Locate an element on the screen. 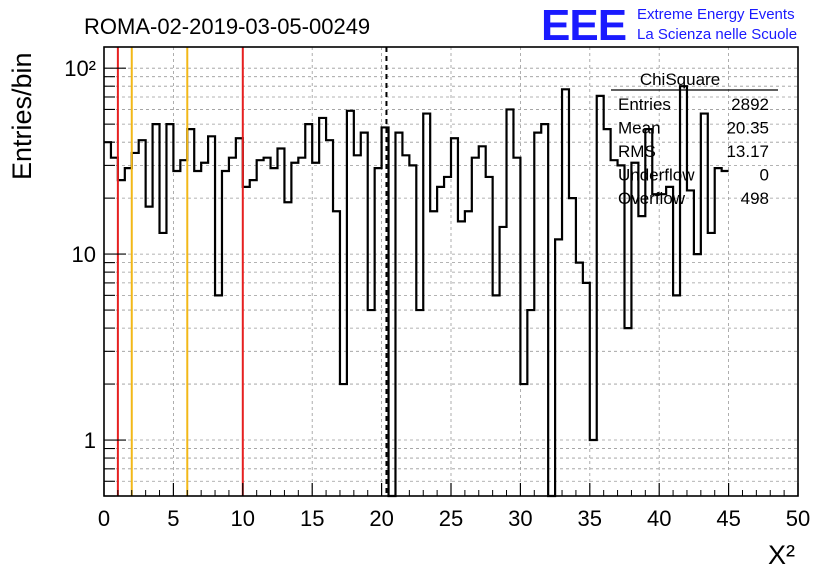  x-tick-label: 25 is located at coordinates (451, 518).